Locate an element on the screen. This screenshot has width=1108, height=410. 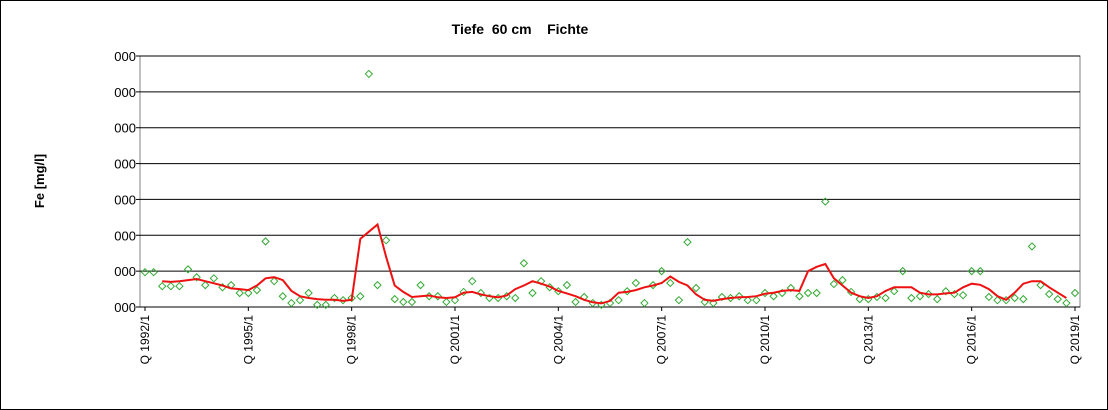
x-tick-label: Q 1998/1 is located at coordinates (352, 340).